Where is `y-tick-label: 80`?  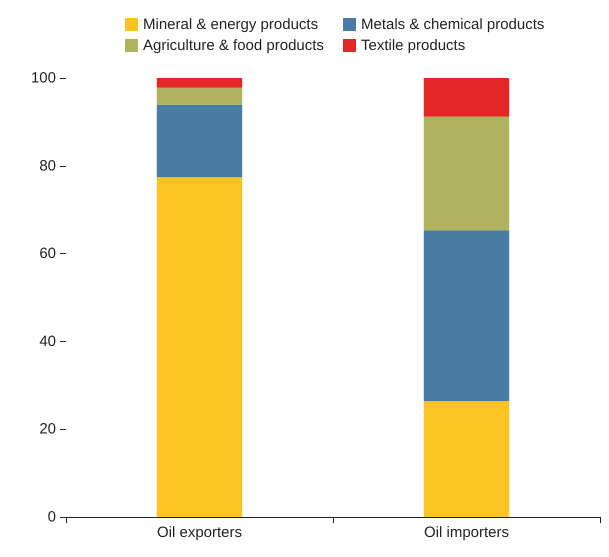 y-tick-label: 80 is located at coordinates (47, 165).